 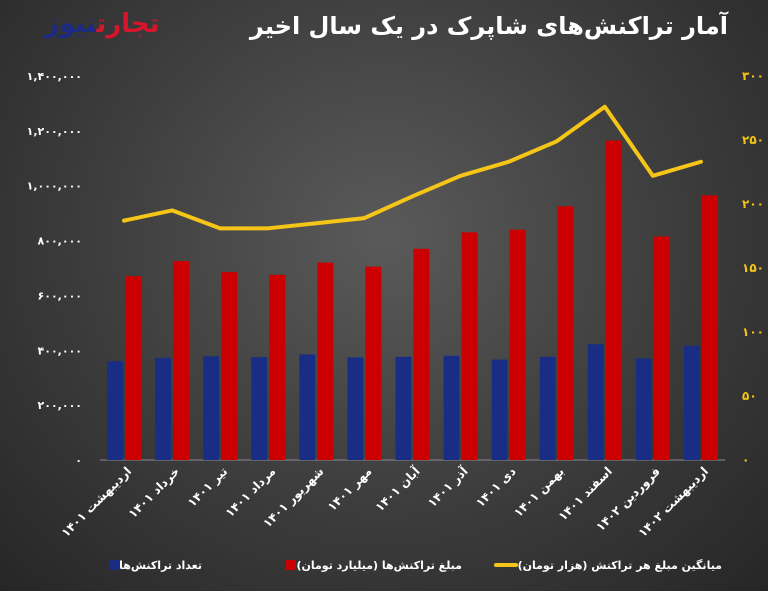 What do you see at coordinates (496, 487) in the screenshot?
I see `x-tick-label: دی ۱۴۰۱` at bounding box center [496, 487].